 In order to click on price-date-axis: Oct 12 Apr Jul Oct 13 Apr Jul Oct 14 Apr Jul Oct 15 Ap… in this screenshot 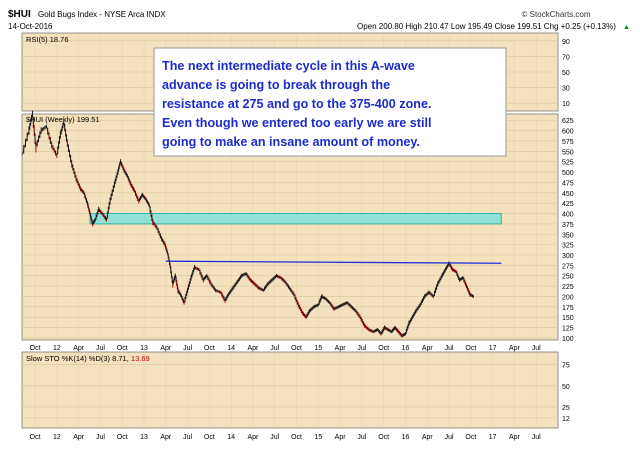, I will do `click(286, 348)`.